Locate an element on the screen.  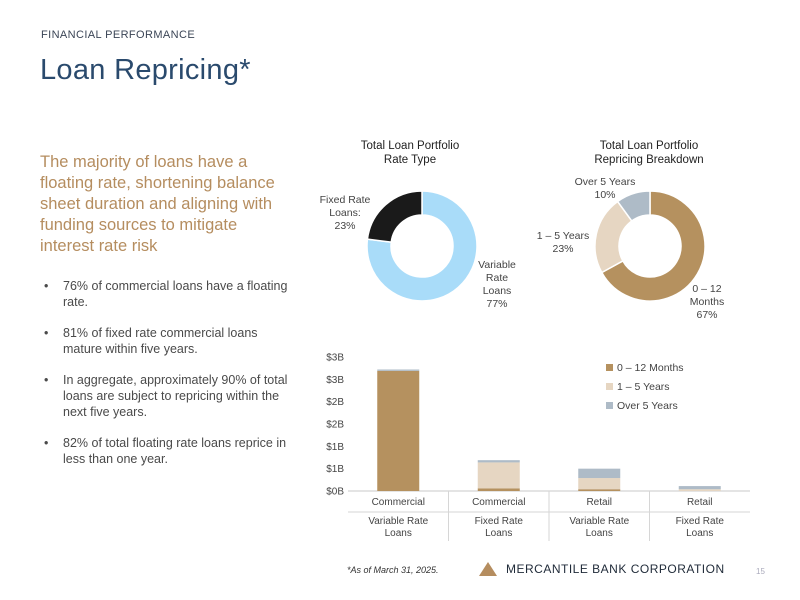
repricing-donut-chart is located at coordinates (650, 246).